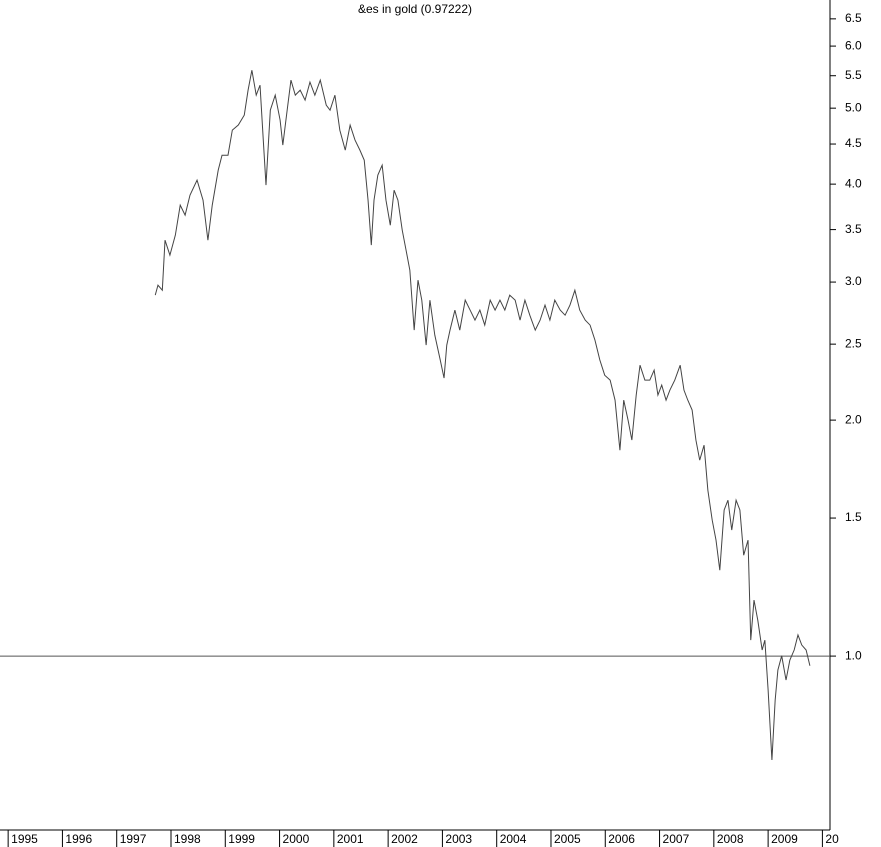 The image size is (881, 847). I want to click on y-tick-label: 5.0, so click(853, 107).